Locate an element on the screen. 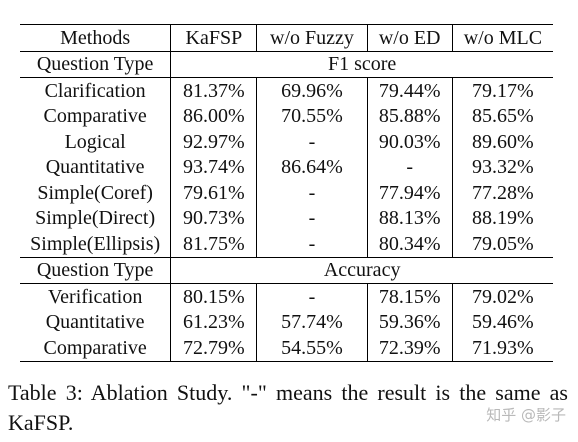 The height and width of the screenshot is (442, 578). value-cell: 81.75% is located at coordinates (213, 244).